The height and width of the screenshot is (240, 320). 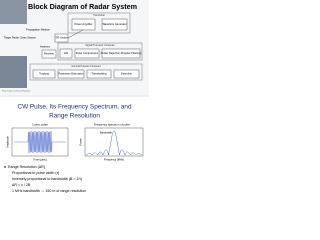 I want to click on y-axis-label: Amplitude, so click(x=8, y=142).